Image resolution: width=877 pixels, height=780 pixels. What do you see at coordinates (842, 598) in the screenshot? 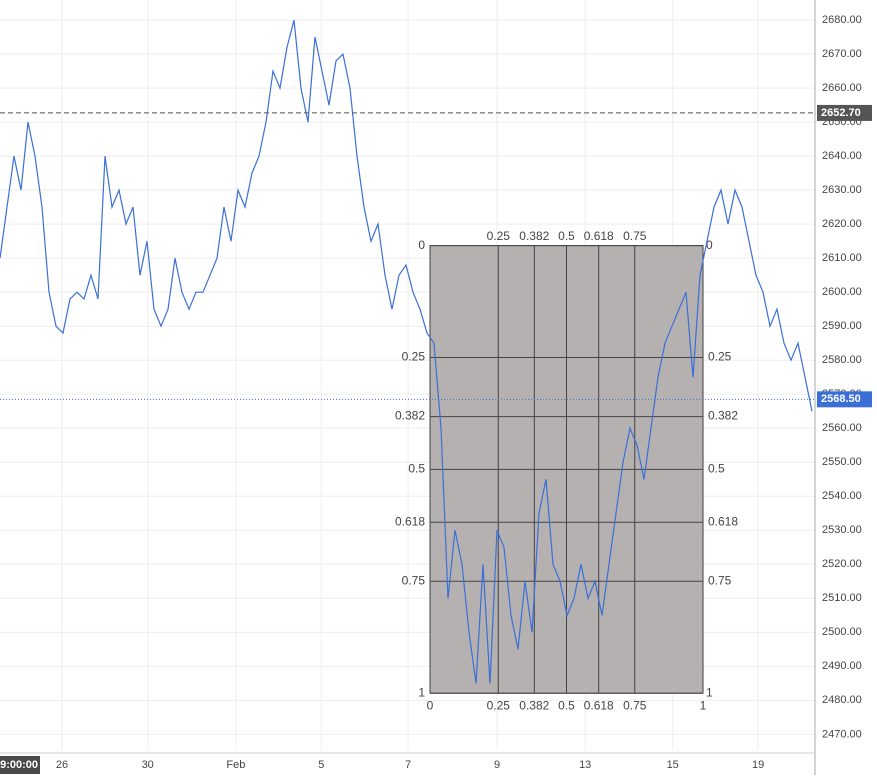
I see `y-tick-label: 2510.00` at bounding box center [842, 598].